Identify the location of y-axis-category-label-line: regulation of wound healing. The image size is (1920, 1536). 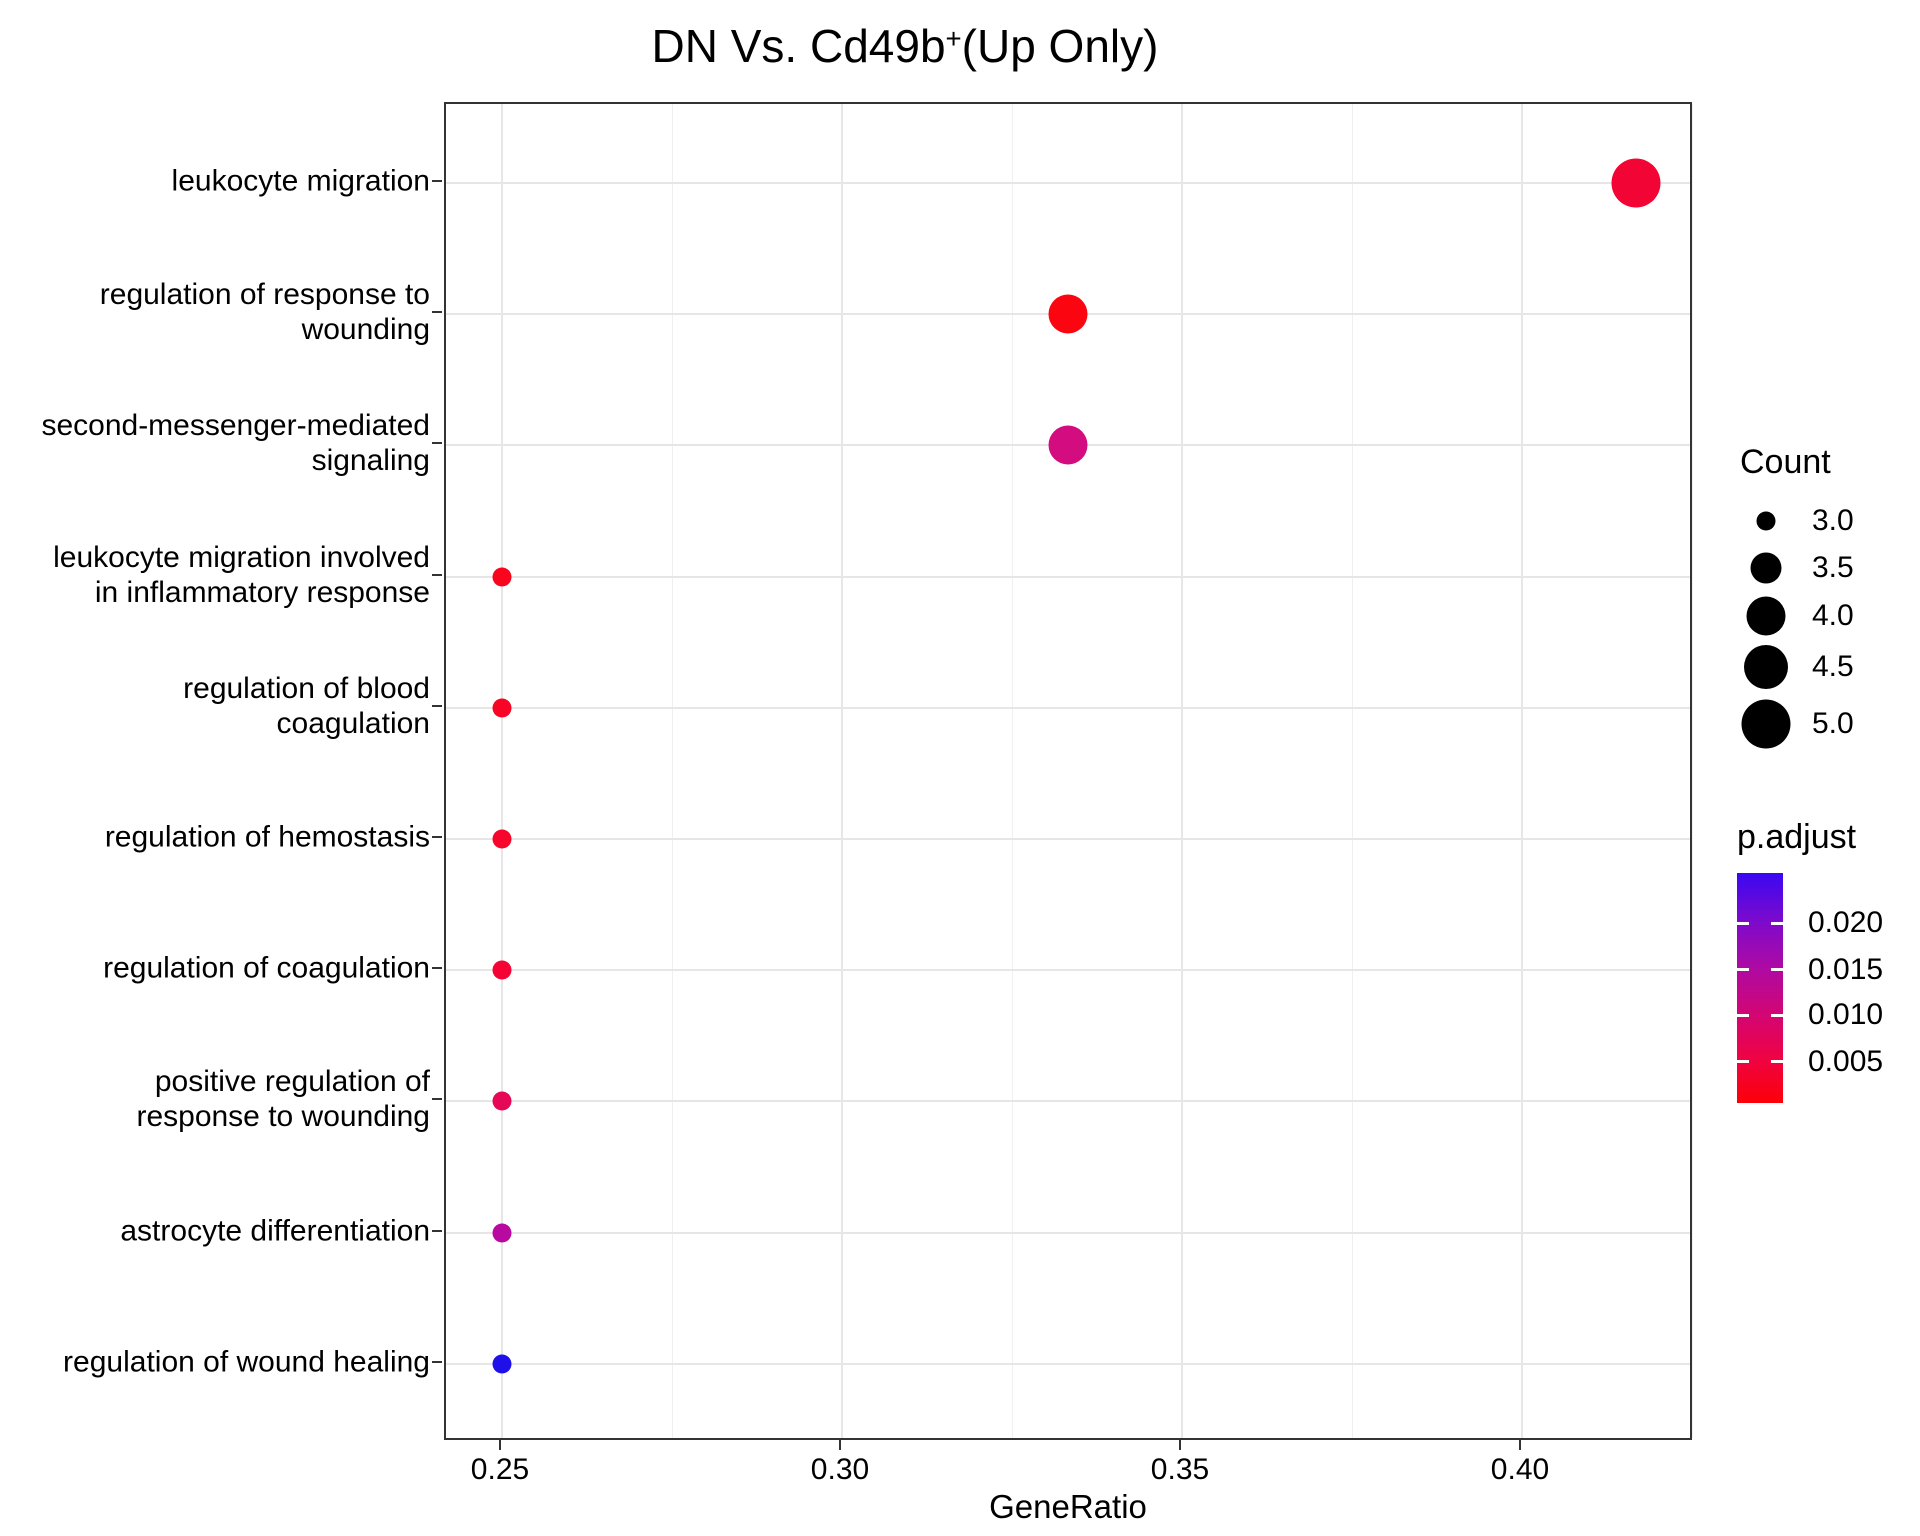
(246, 1362).